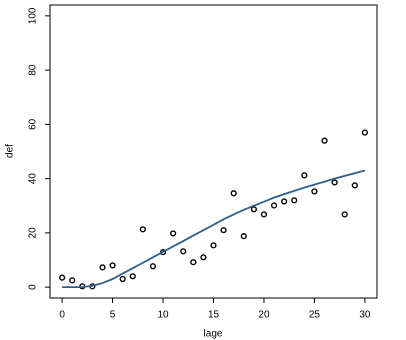  I want to click on y-tick-label: 20, so click(33, 233).